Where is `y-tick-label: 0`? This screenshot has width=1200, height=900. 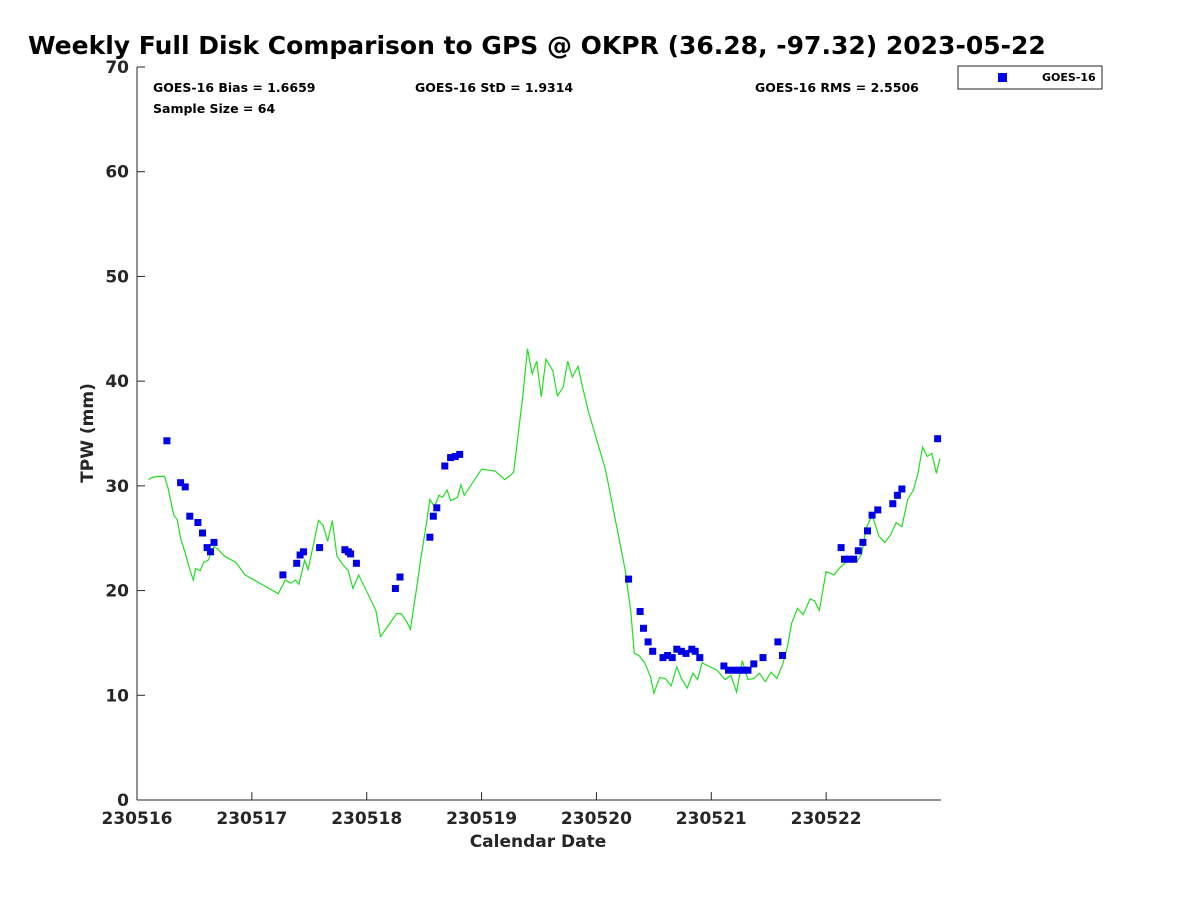
y-tick-label: 0 is located at coordinates (123, 801).